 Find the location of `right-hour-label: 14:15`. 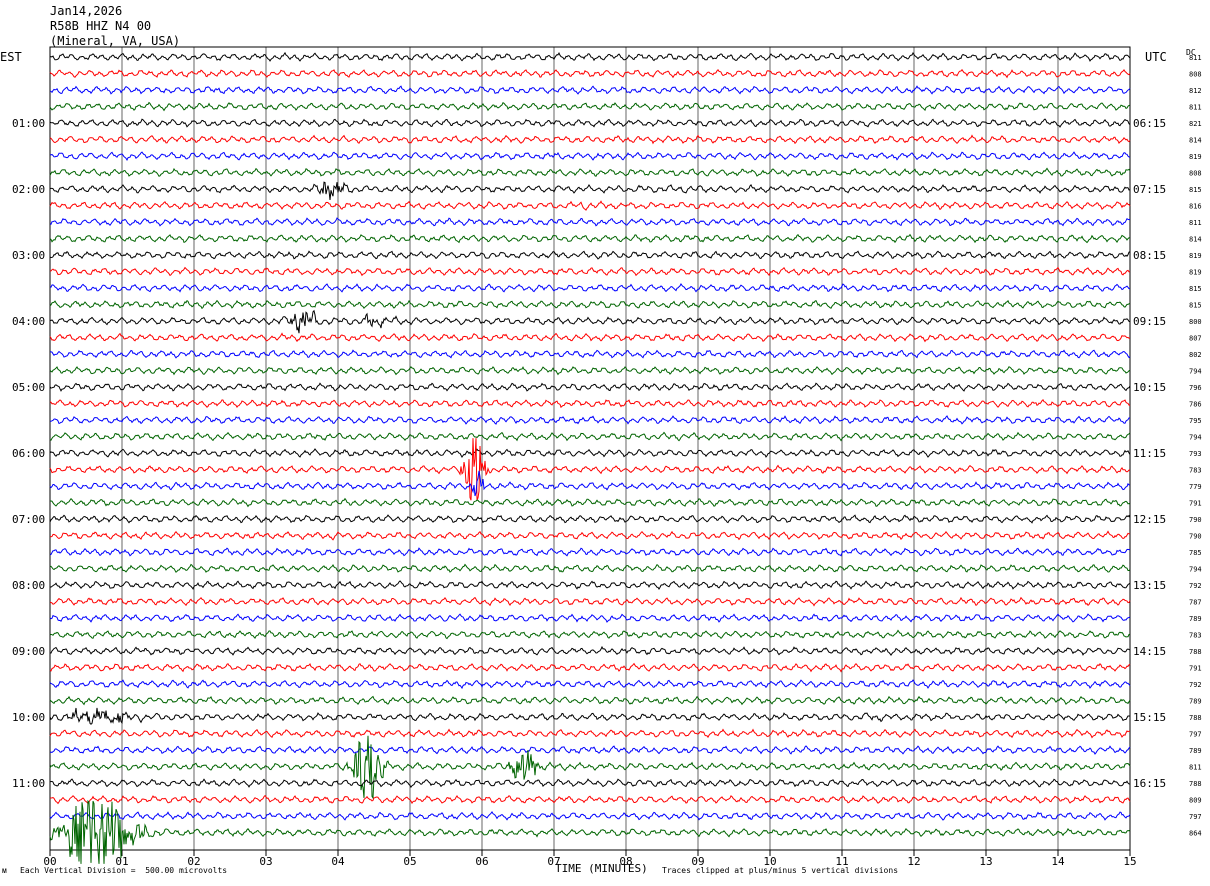

right-hour-label: 14:15 is located at coordinates (1149, 651).